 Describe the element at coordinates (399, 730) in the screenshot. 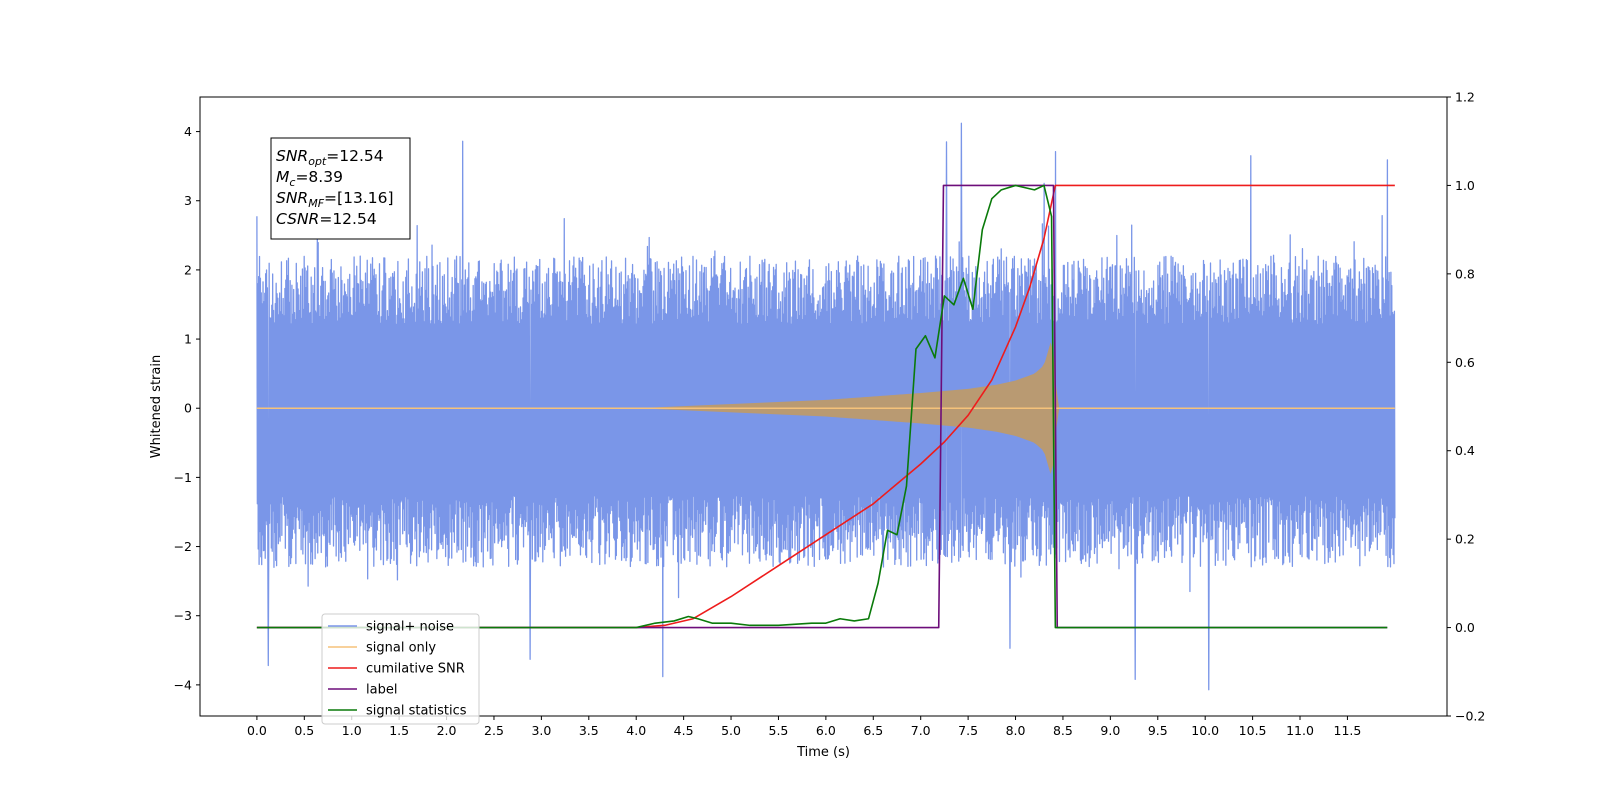

I see `x-tick-label: 1.5` at that location.